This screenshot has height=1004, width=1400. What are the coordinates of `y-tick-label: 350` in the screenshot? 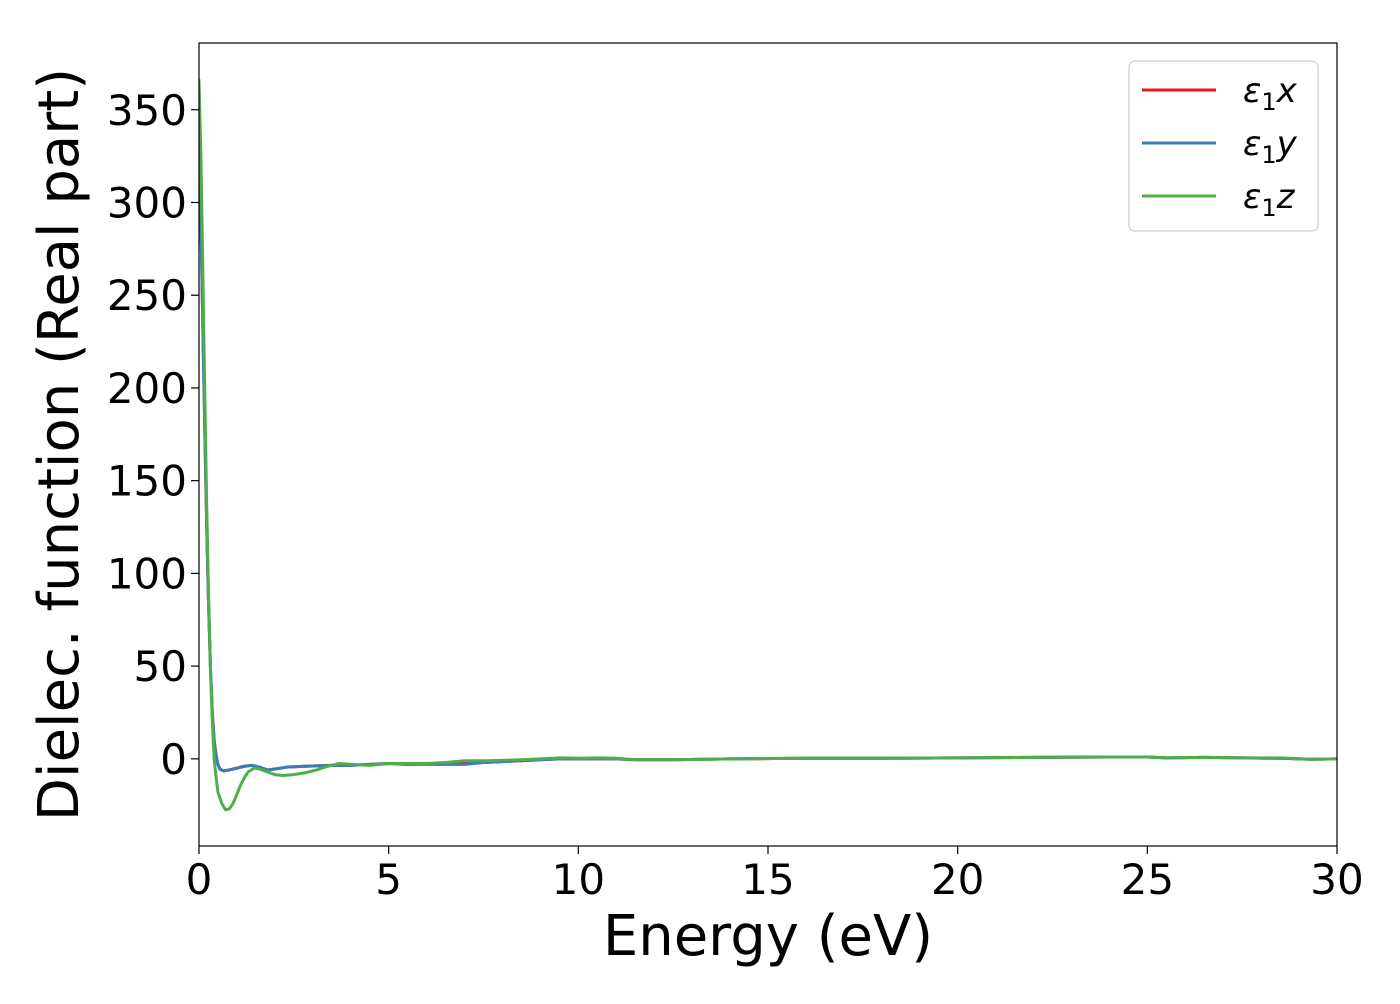 It's located at (147, 110).